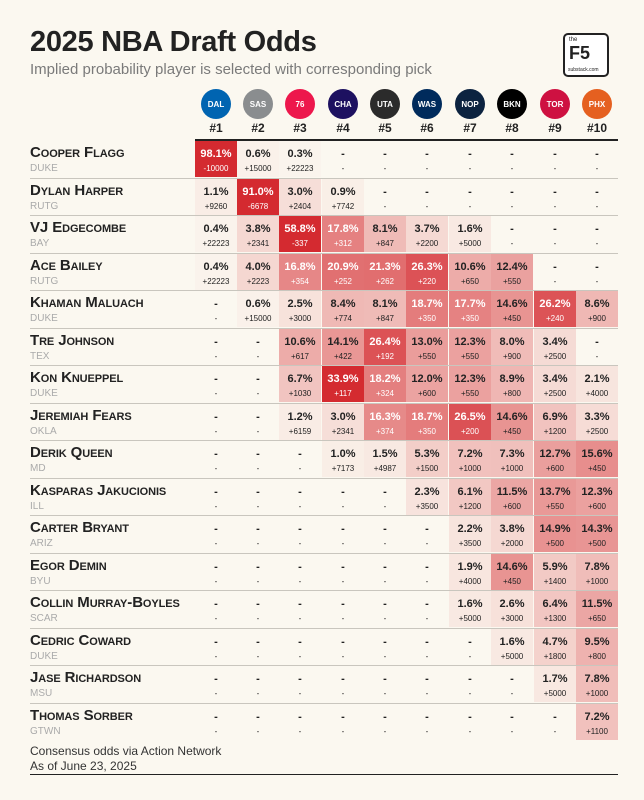  What do you see at coordinates (126, 751) in the screenshot?
I see `footer-source: Consensus odds via Action Network` at bounding box center [126, 751].